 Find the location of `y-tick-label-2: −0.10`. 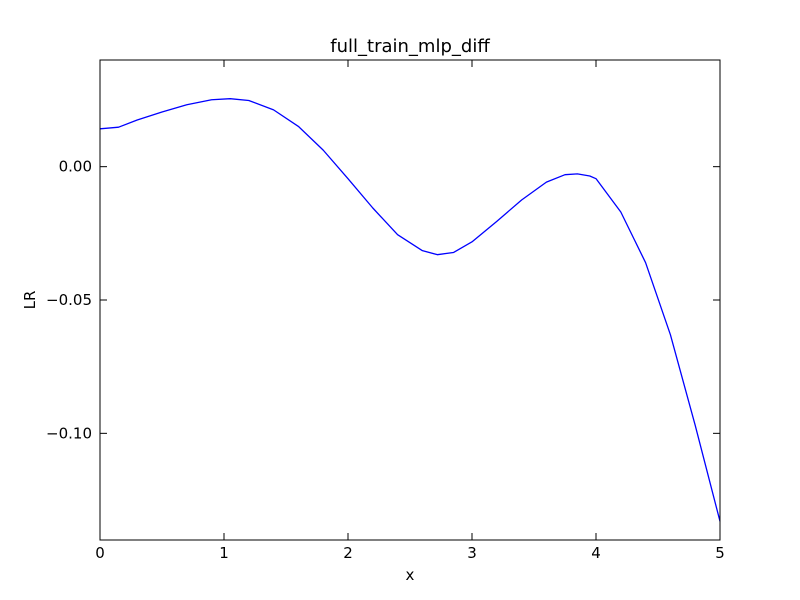

y-tick-label-2: −0.10 is located at coordinates (69, 433).